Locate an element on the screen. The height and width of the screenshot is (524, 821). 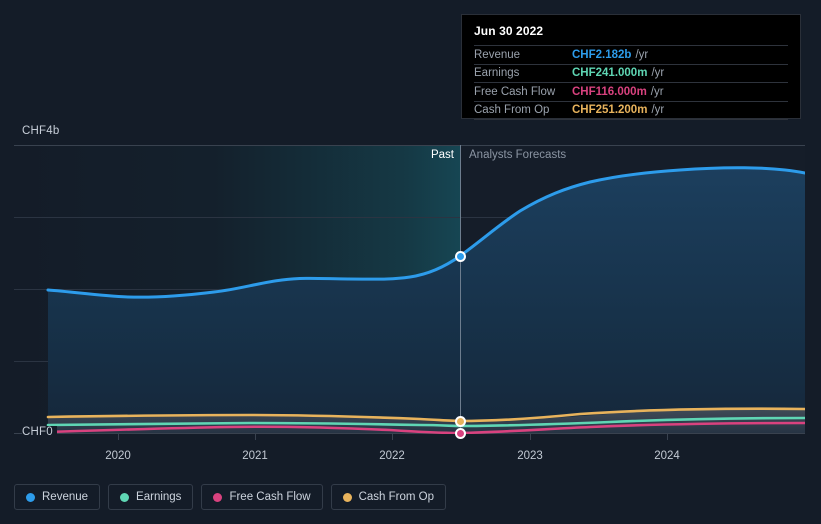
tooltip-value-cash-from-op: CHF251.200m is located at coordinates (610, 110).